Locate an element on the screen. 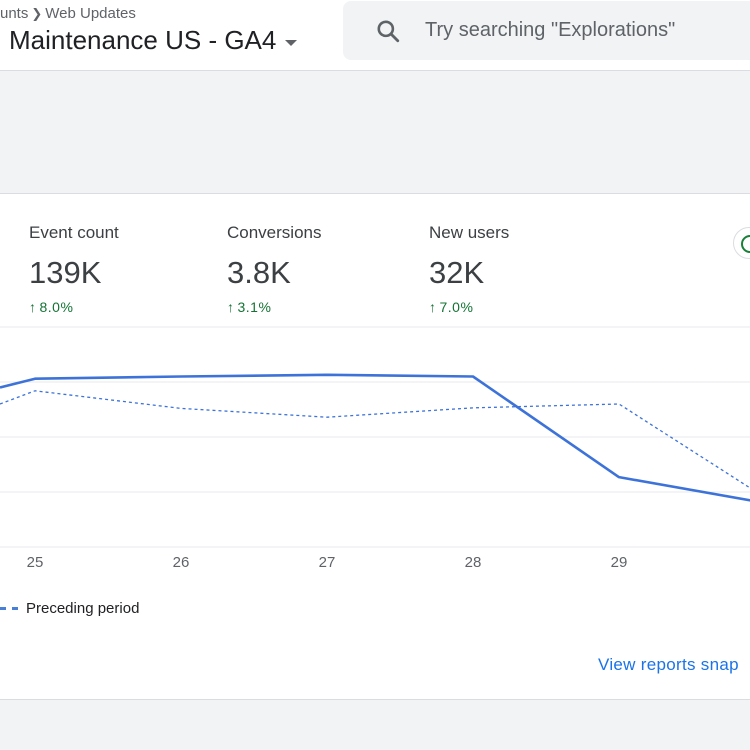 The image size is (750, 750). series-preceding-line is located at coordinates (375, 439).